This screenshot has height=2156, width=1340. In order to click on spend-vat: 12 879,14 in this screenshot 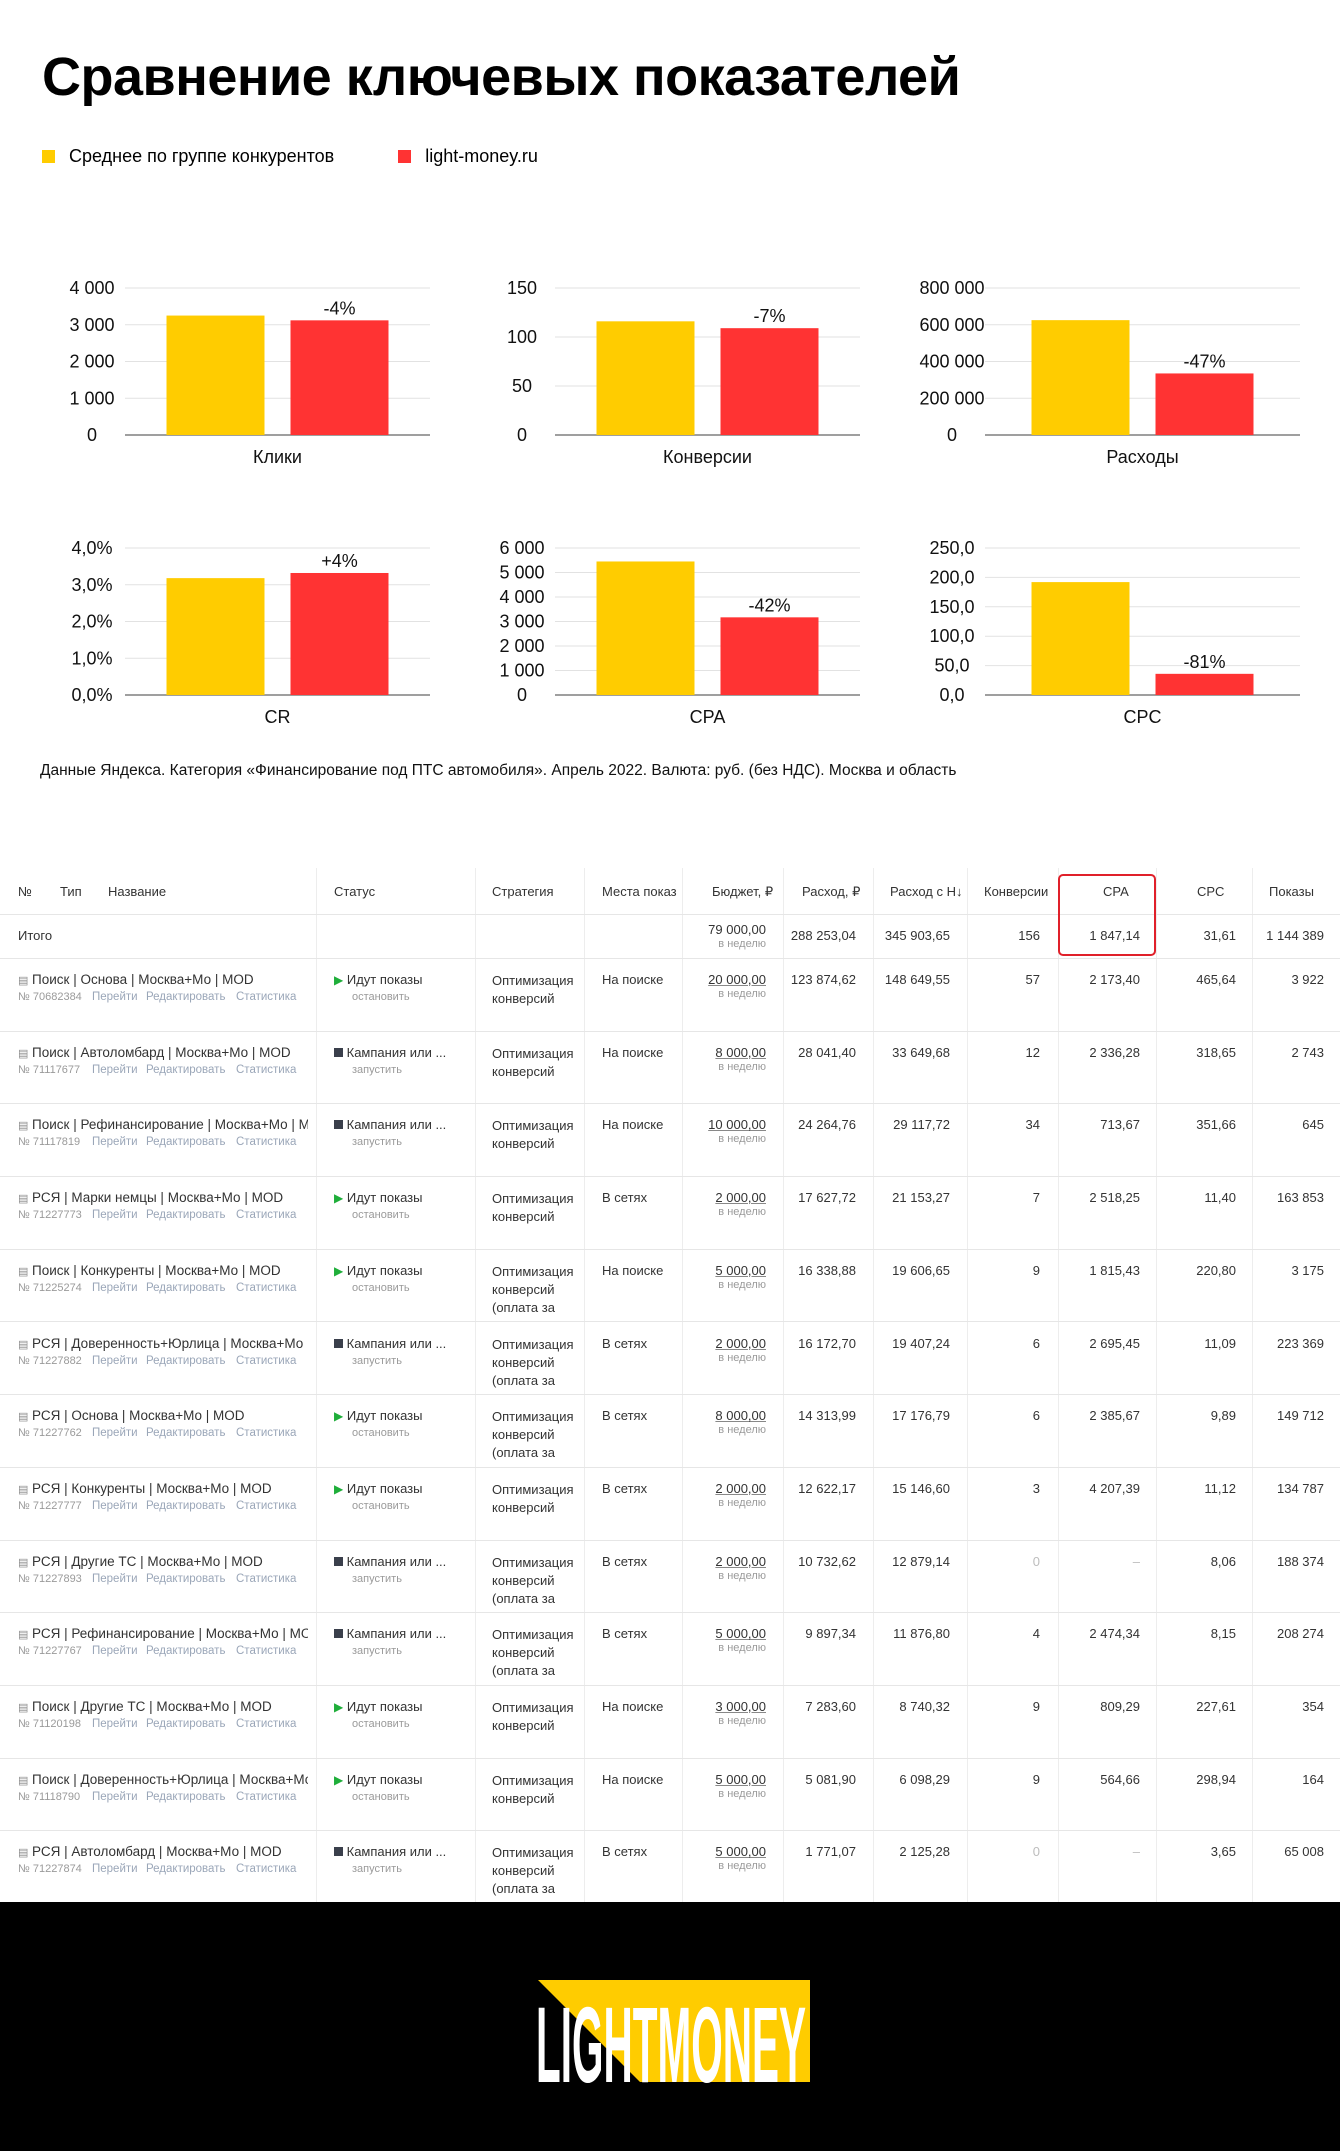, I will do `click(921, 1561)`.